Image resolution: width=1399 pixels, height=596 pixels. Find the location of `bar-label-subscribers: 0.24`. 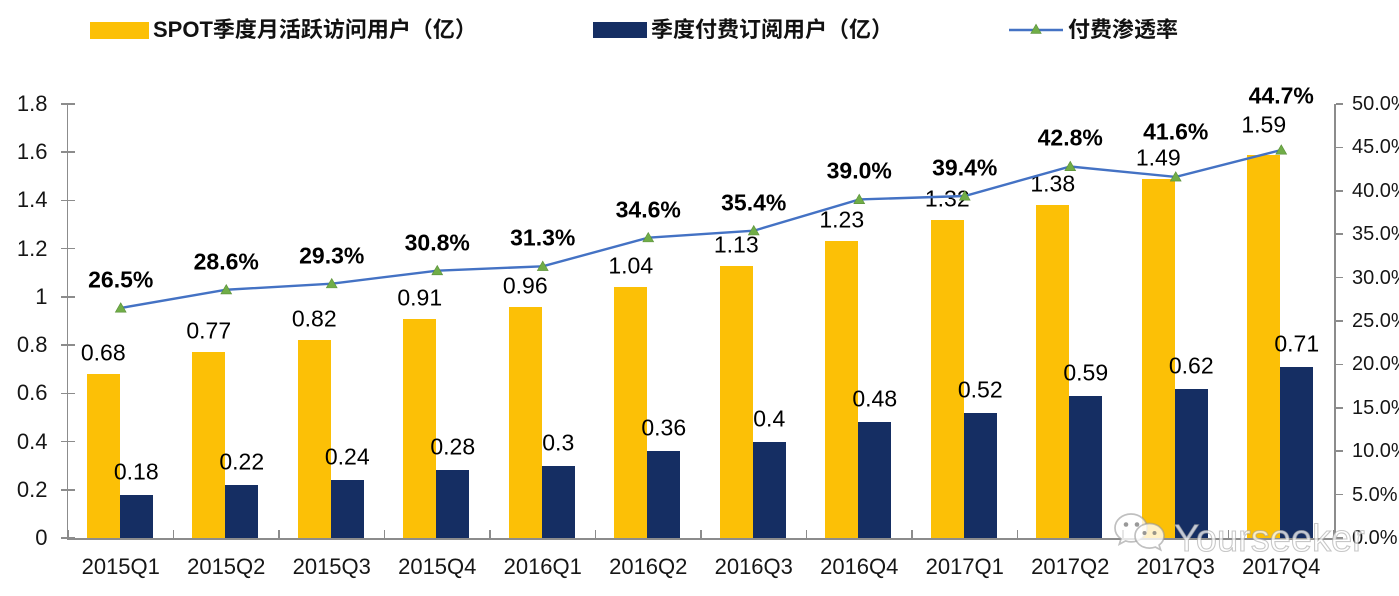

bar-label-subscribers: 0.24 is located at coordinates (347, 456).